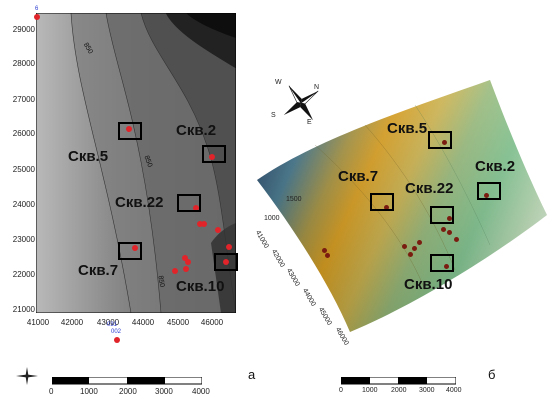  I want to click on y-tick: 28000, so click(23, 63).